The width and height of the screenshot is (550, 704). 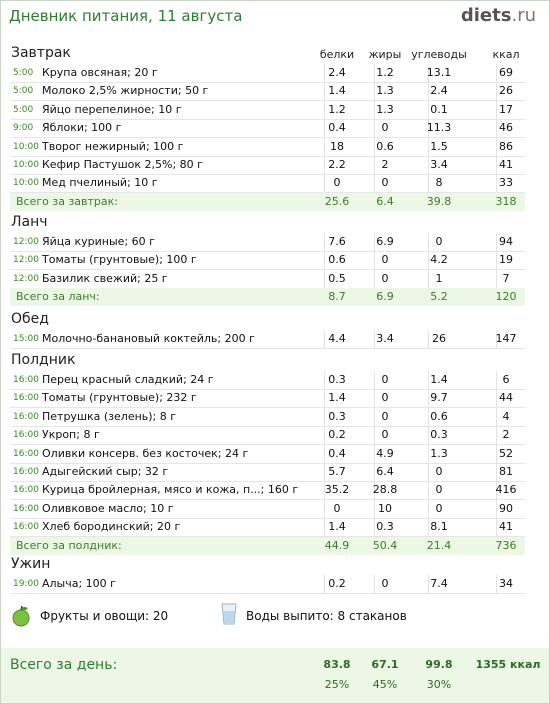 I want to click on food-kcal: 416, so click(x=506, y=490).